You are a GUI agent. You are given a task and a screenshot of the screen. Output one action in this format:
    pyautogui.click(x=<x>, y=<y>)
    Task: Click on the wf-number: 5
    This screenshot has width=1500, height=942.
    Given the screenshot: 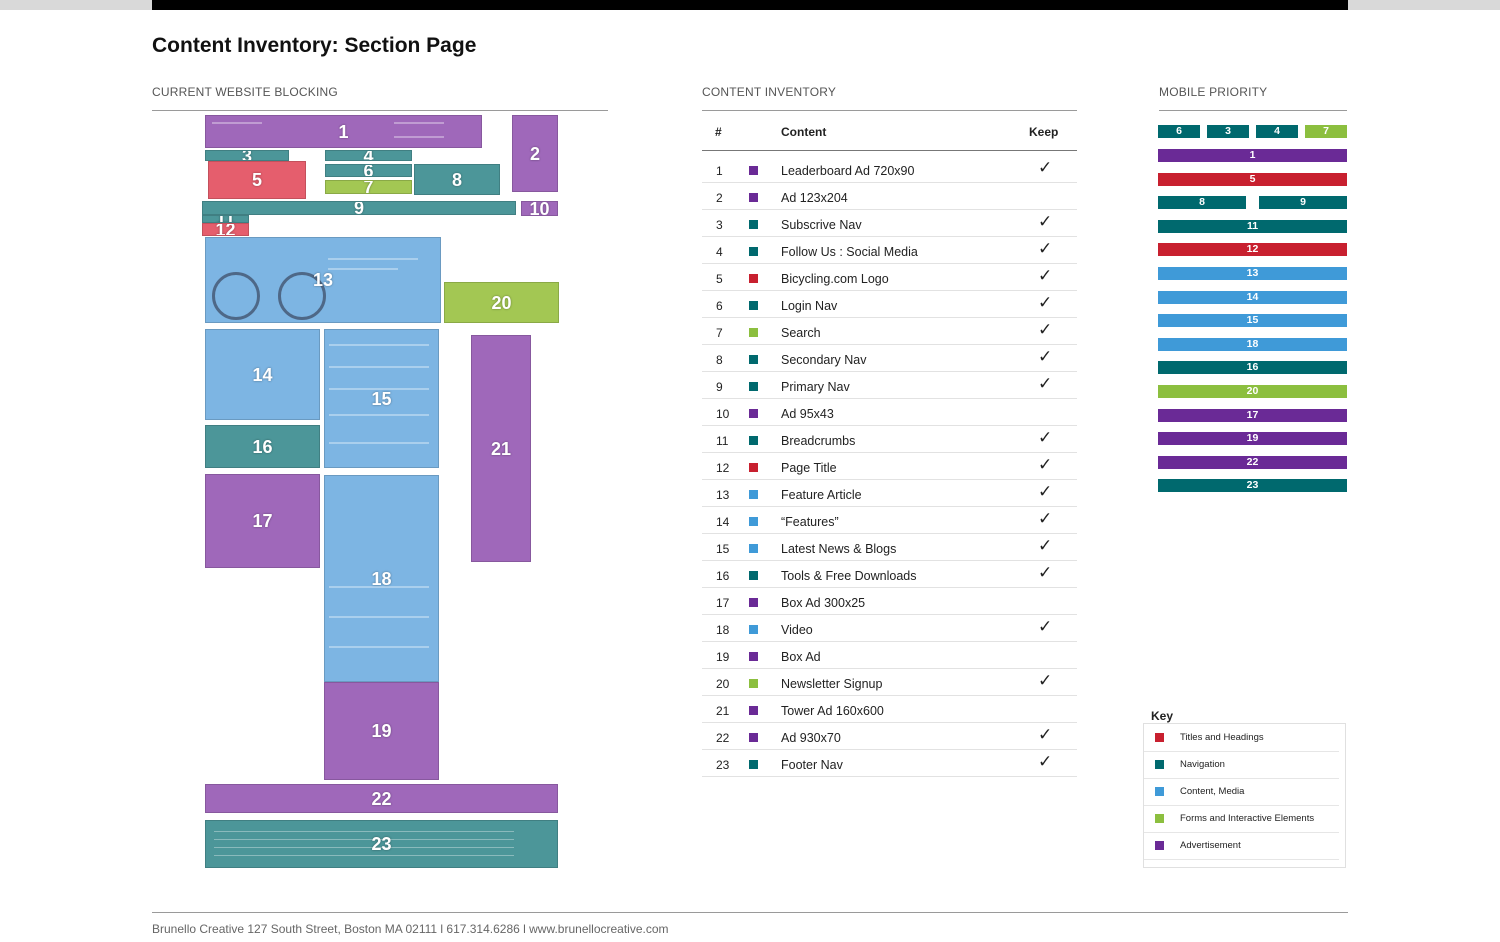 What is the action you would take?
    pyautogui.click(x=257, y=180)
    